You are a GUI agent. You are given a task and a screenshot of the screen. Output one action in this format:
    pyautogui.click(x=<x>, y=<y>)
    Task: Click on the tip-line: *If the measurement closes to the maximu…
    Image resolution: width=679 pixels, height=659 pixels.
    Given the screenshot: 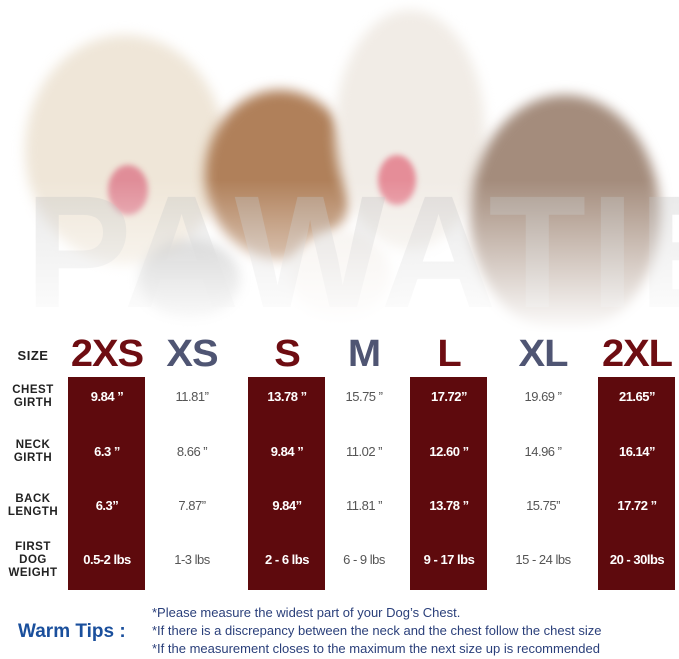 What is the action you would take?
    pyautogui.click(x=376, y=648)
    